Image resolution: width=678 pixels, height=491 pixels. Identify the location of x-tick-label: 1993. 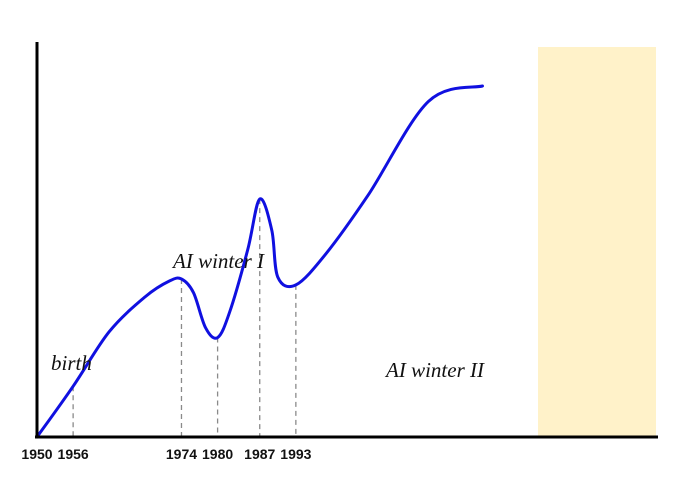
(295, 454).